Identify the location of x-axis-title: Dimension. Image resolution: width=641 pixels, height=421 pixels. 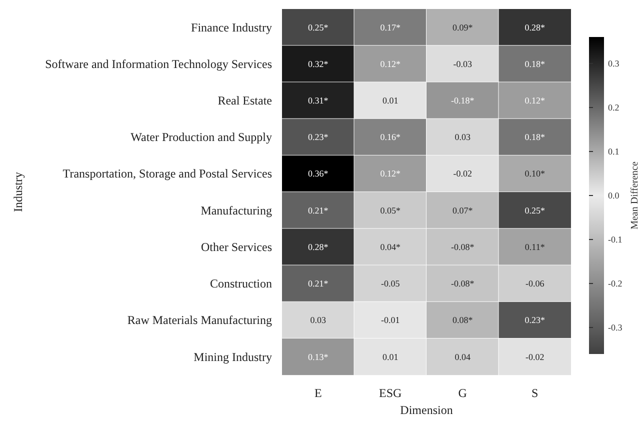
(426, 410).